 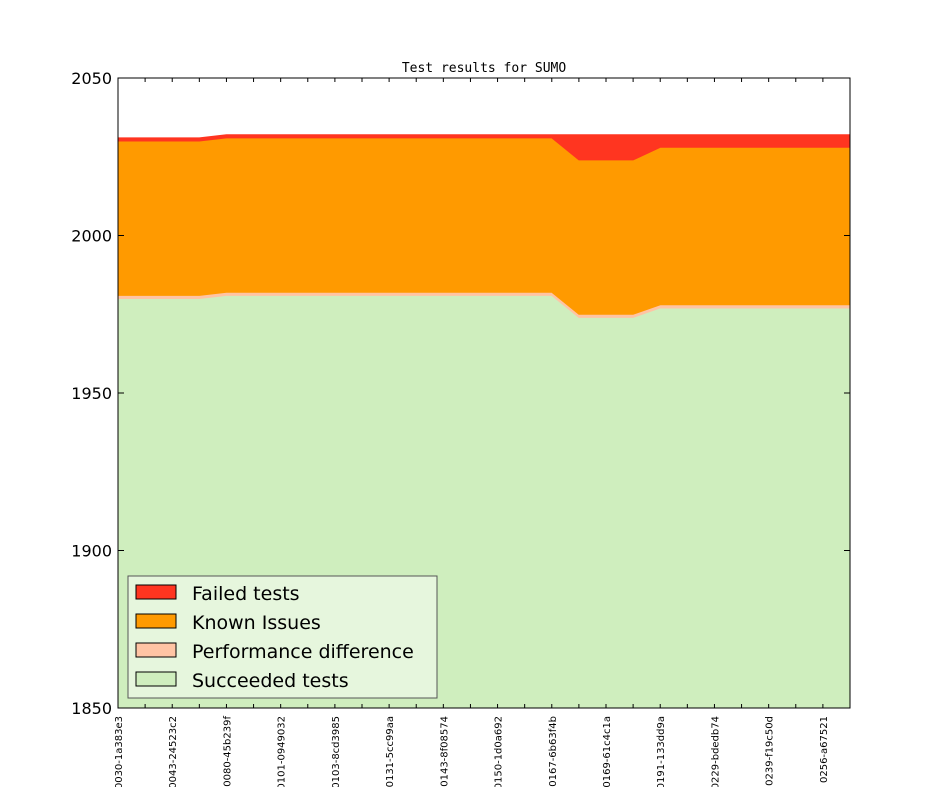 I want to click on x-tick-label: 0150-1d0a692, so click(x=499, y=751).